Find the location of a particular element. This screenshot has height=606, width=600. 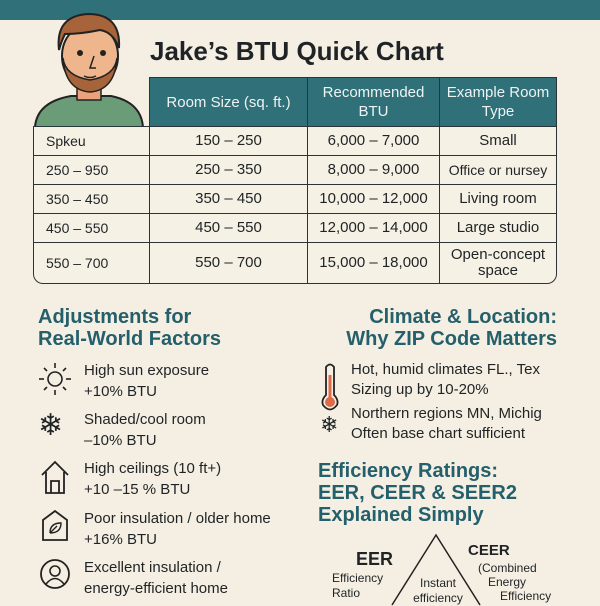

page-title: Jake’s BTU Quick Chart is located at coordinates (297, 51).